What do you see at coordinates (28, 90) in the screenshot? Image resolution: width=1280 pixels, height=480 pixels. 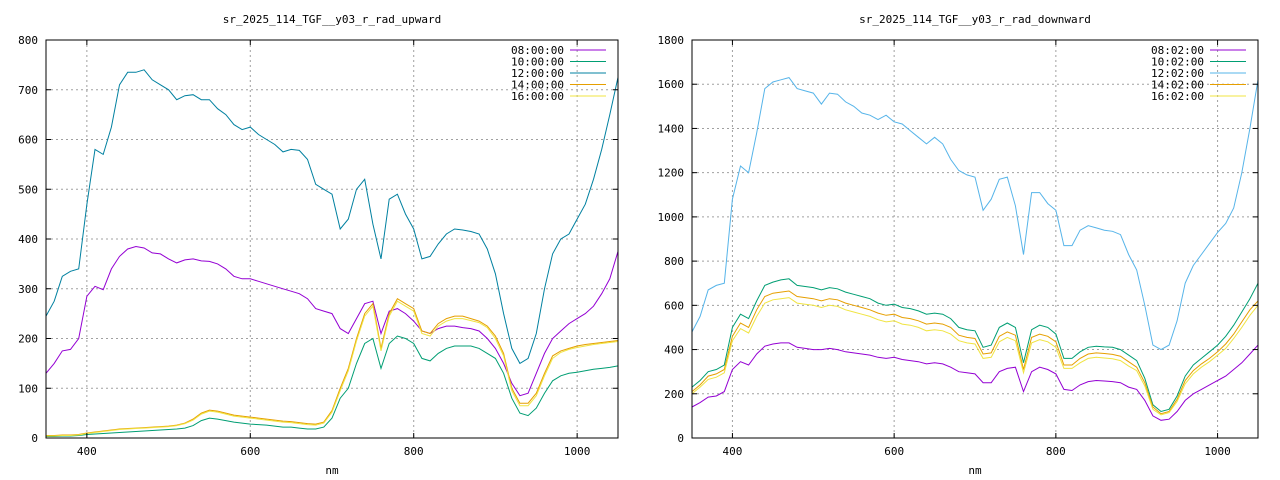 I see `y-tick-label: 700` at bounding box center [28, 90].